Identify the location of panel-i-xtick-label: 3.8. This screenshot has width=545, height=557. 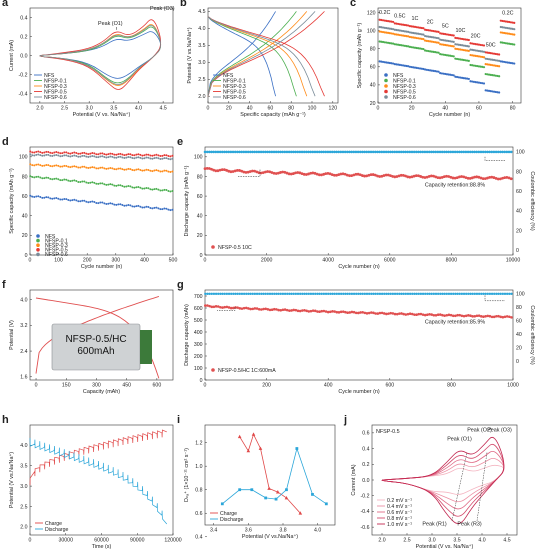
(282, 531).